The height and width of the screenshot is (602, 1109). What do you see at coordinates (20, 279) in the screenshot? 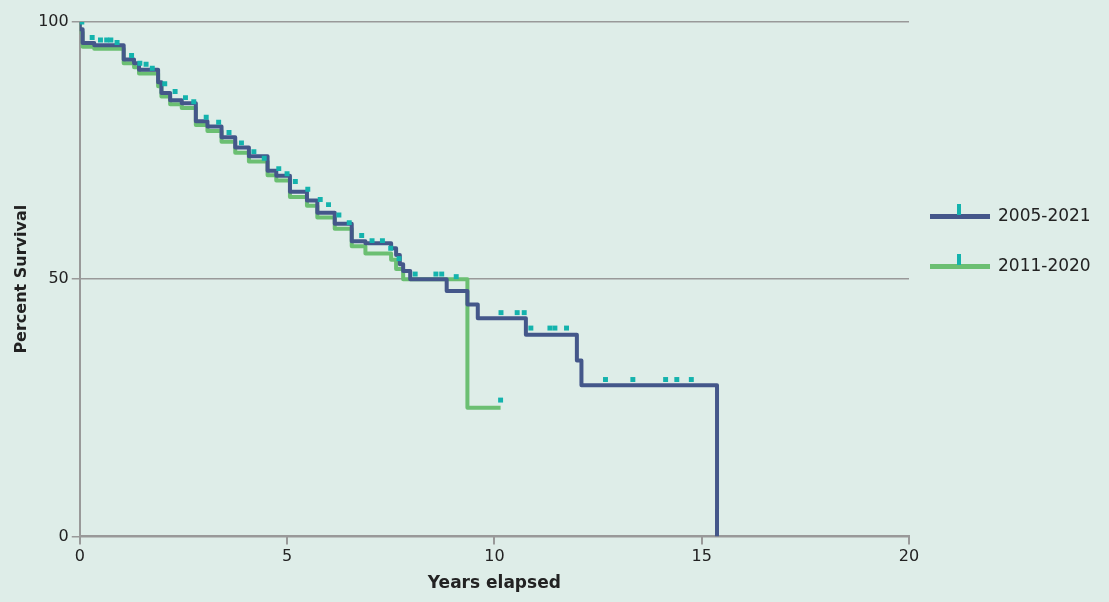
I see `y-axis-title: Percent Survival` at bounding box center [20, 279].